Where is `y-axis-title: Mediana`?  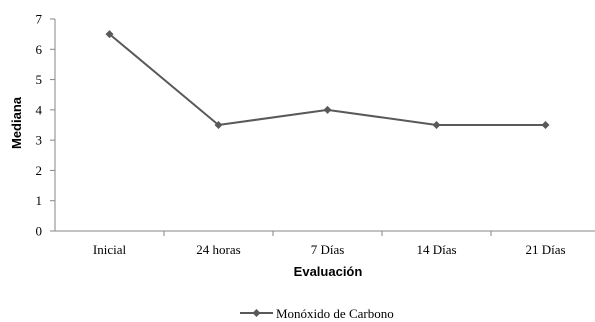
y-axis-title: Mediana is located at coordinates (16, 122).